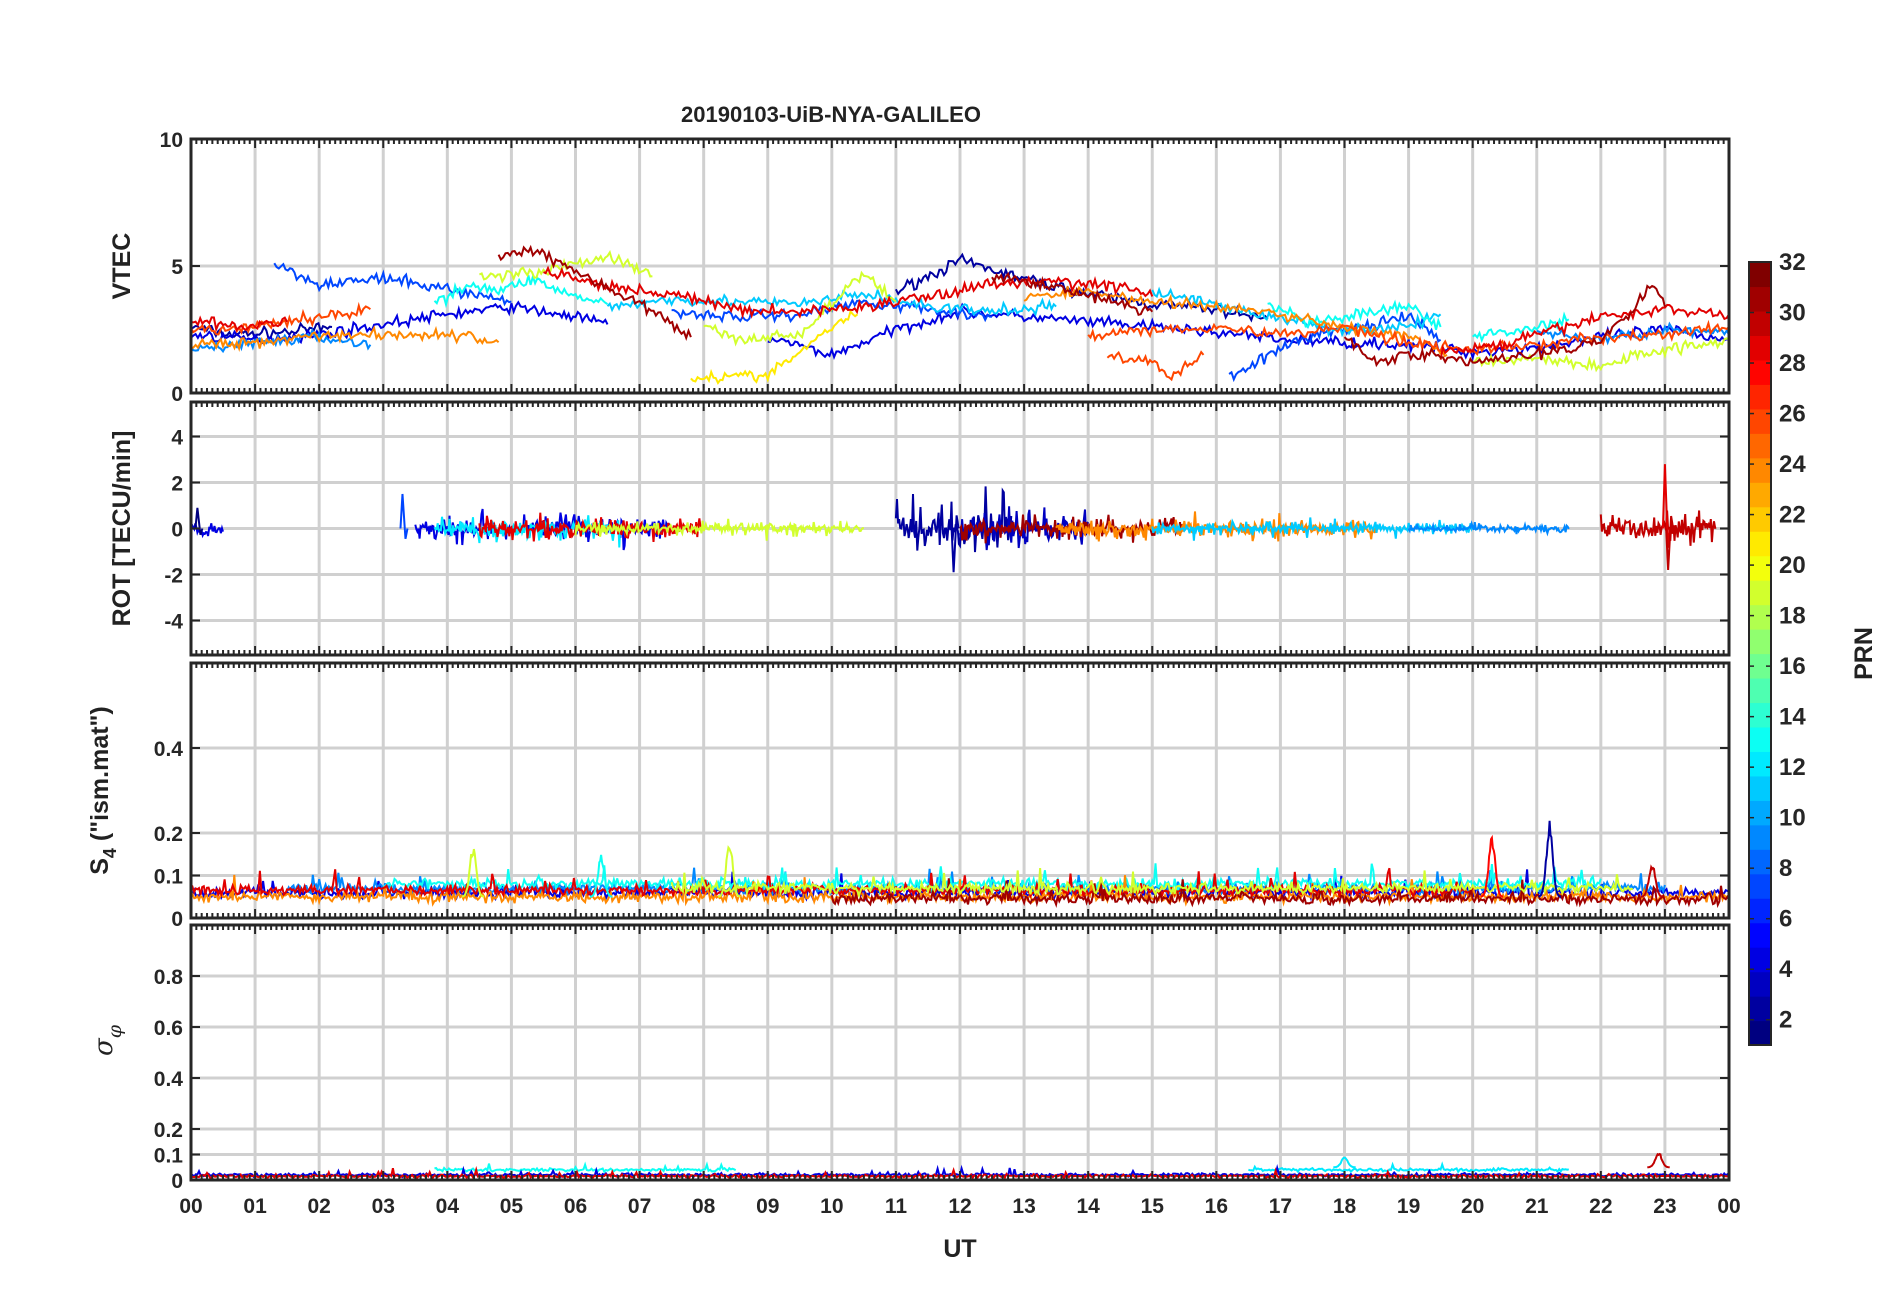  I want to click on colorbar-tick-label: 14, so click(1792, 717).